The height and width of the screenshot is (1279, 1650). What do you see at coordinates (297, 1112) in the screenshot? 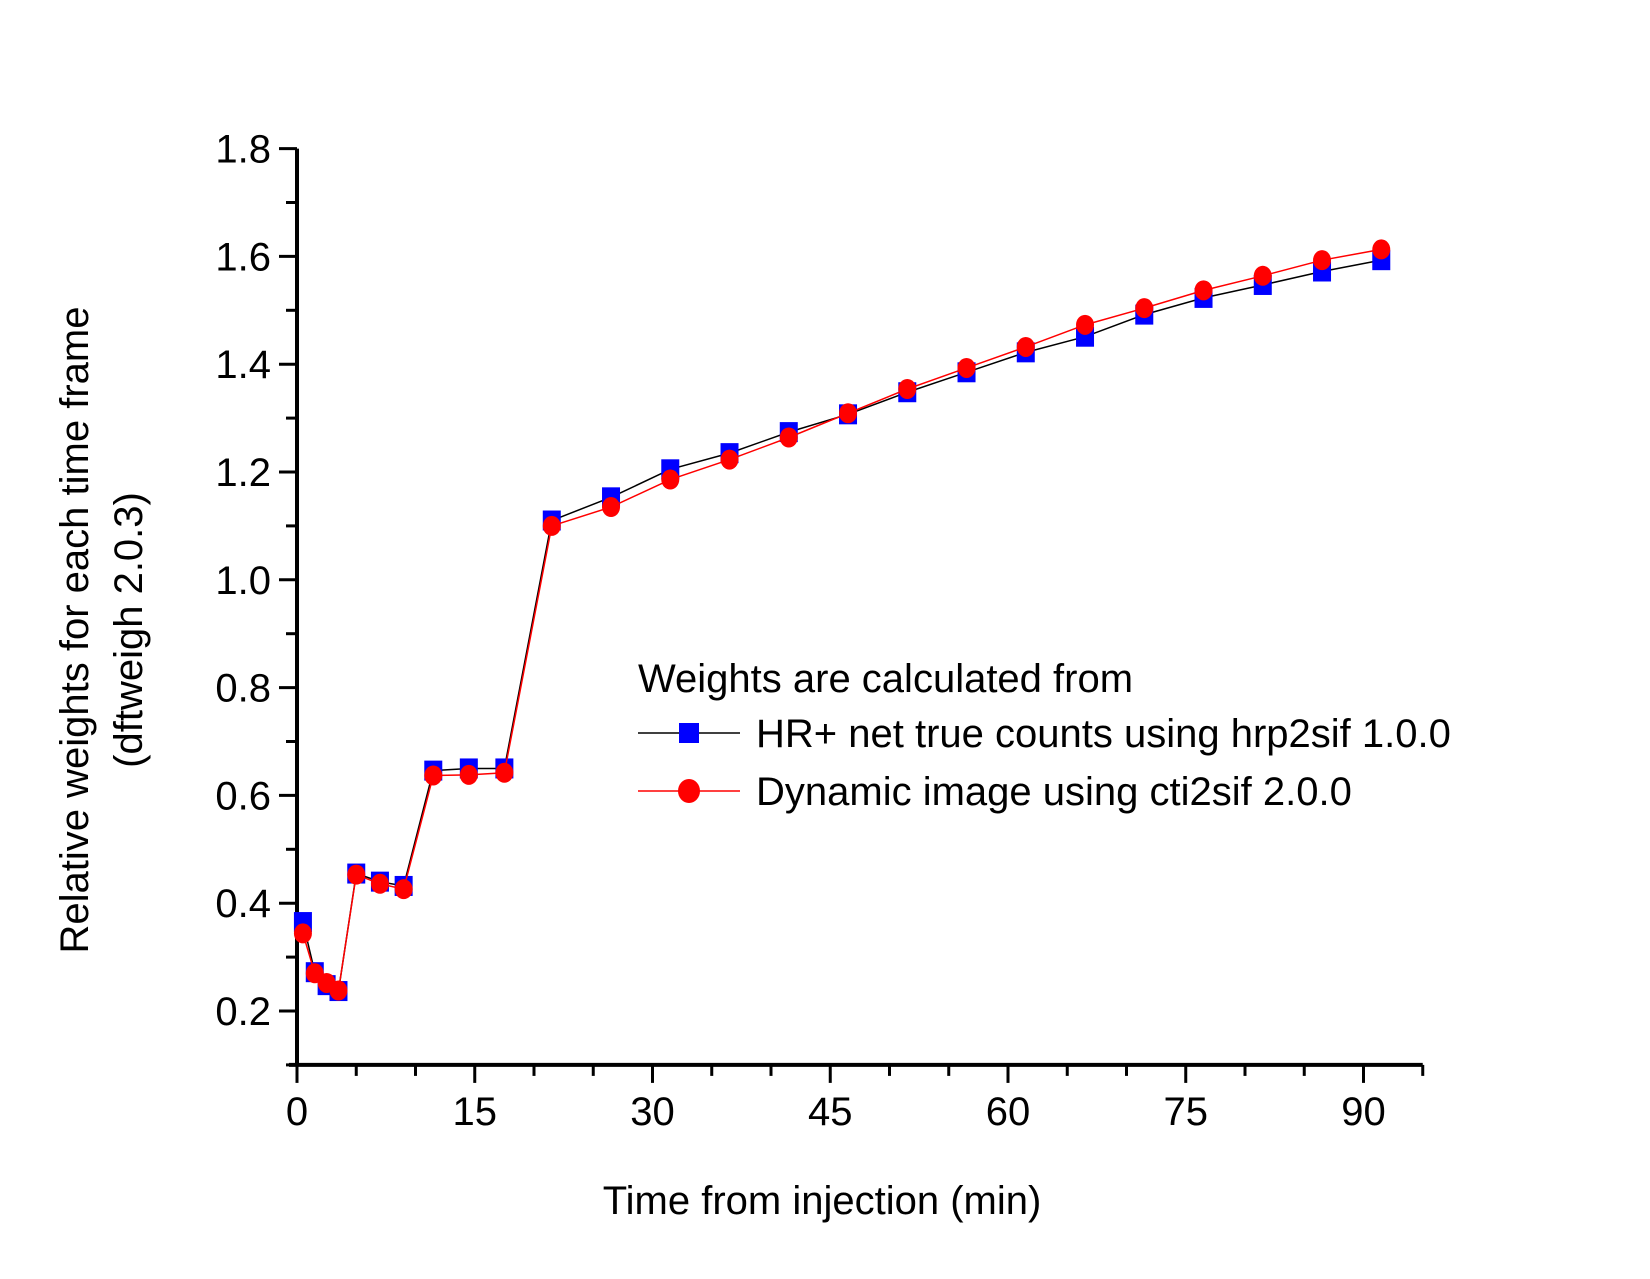
I see `x-tick-label: 0` at bounding box center [297, 1112].